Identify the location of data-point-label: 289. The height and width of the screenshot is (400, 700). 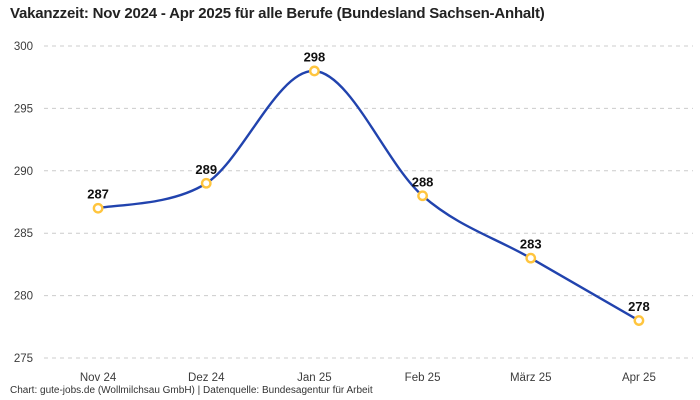
(206, 169).